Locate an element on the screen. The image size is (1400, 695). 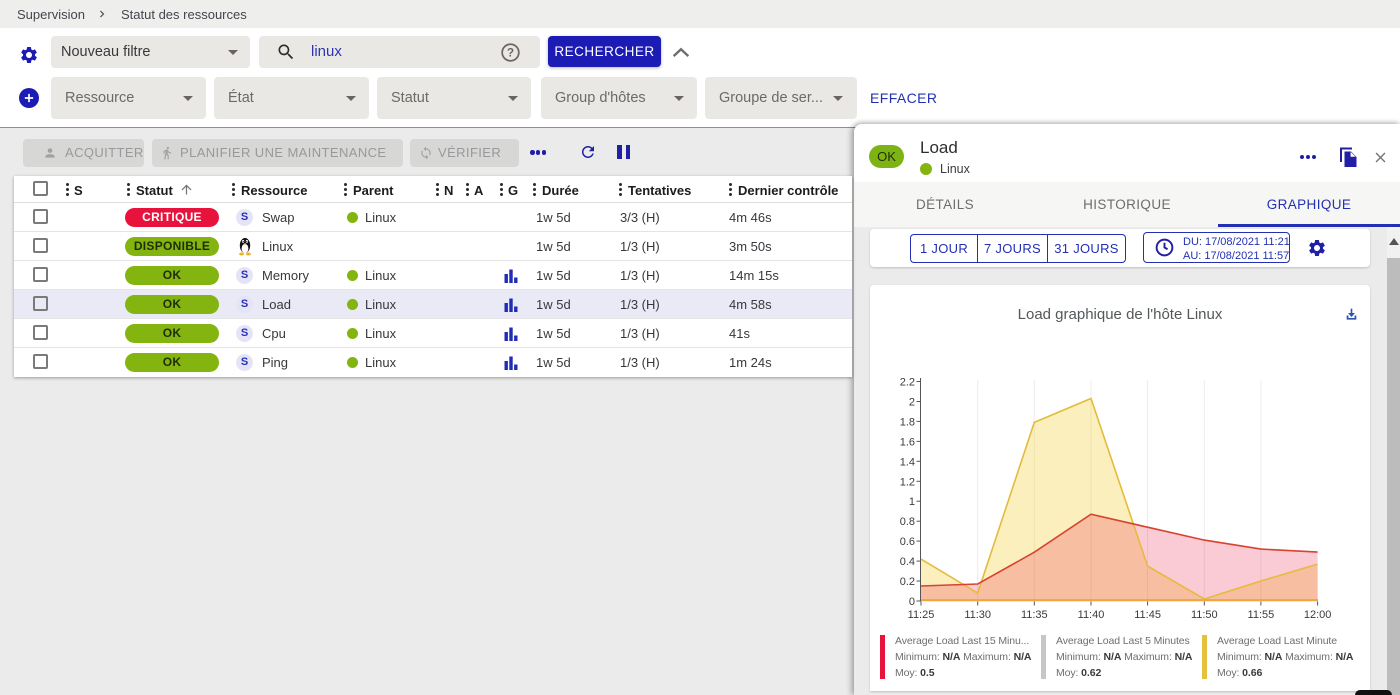
svg-text: 0.8 is located at coordinates (907, 522).